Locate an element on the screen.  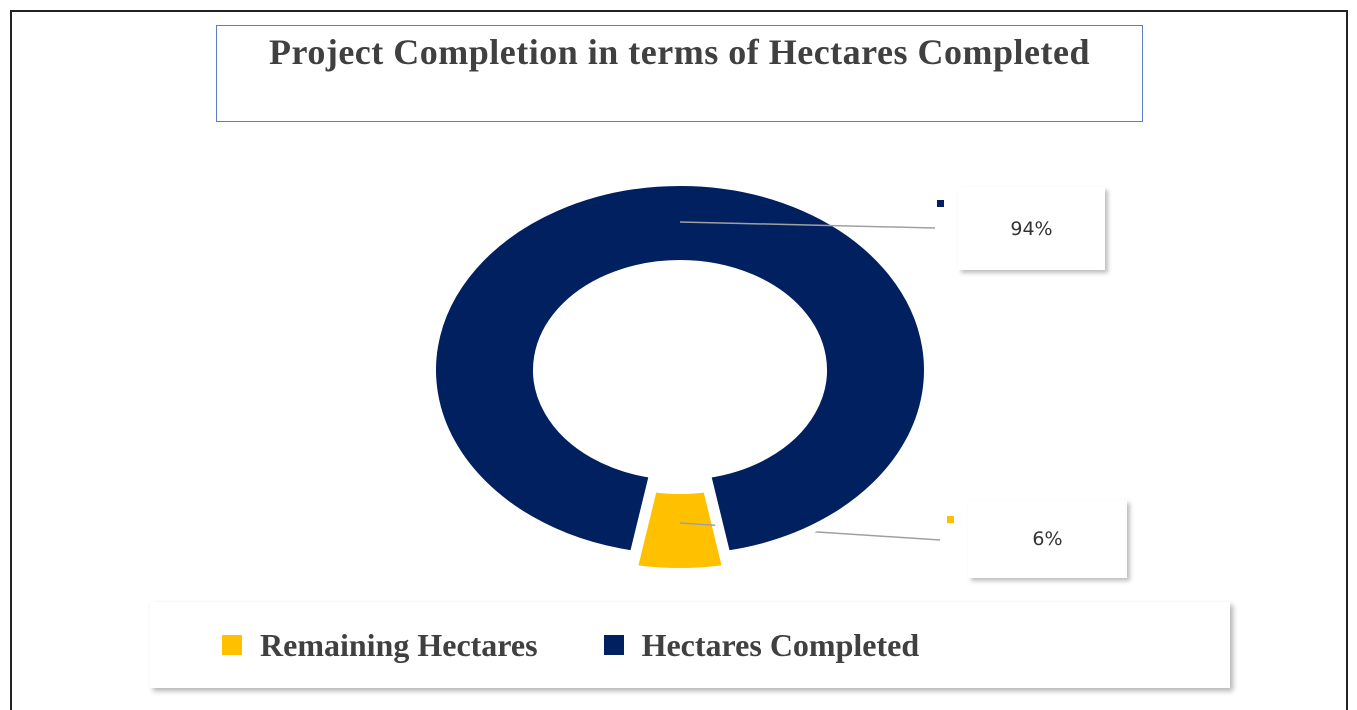
legend-label: Hectares Completed is located at coordinates (780, 644).